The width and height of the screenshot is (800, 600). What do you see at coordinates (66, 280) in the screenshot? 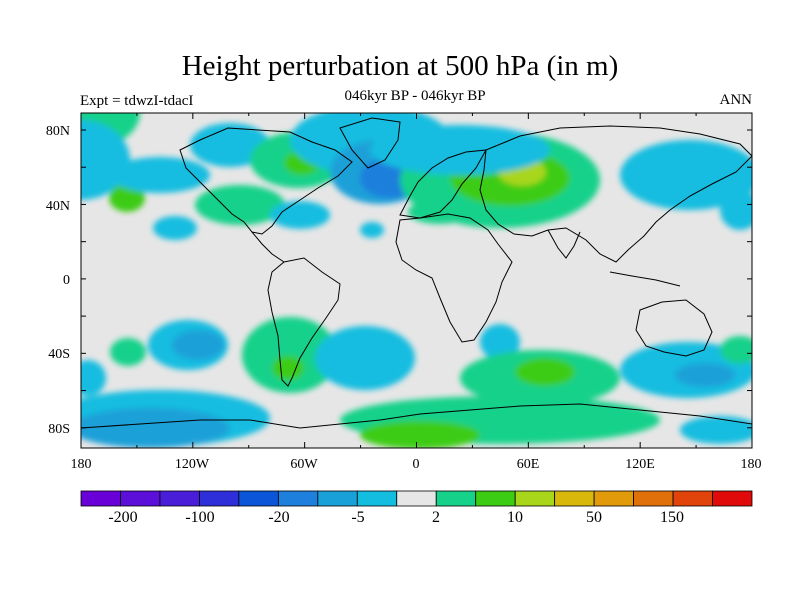
I see `y-tick-label: 0` at bounding box center [66, 280].